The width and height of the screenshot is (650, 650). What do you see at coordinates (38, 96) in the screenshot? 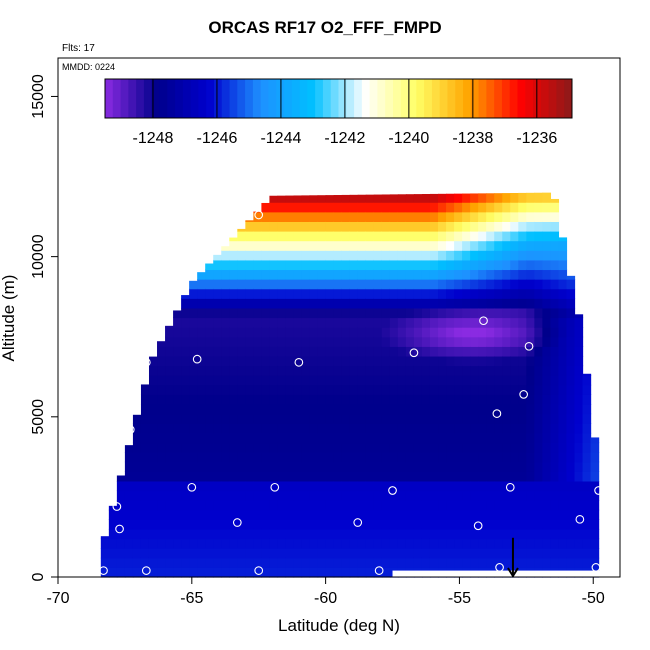
I see `y-tick-label: 15000` at bounding box center [38, 96].